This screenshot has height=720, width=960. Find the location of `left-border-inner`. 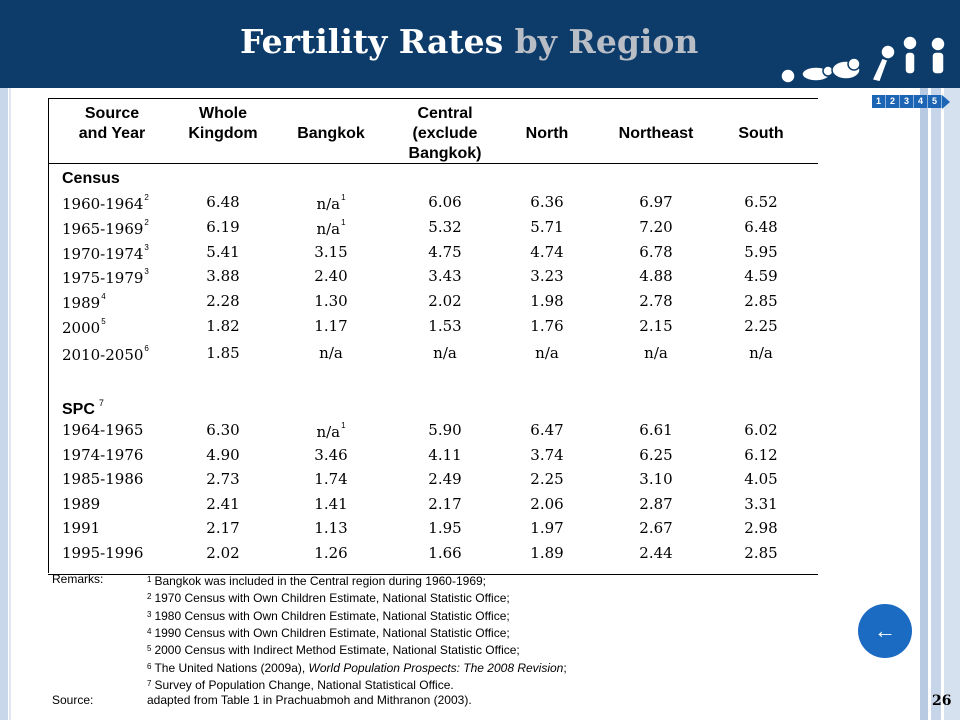

left-border-inner is located at coordinates (10, 404).